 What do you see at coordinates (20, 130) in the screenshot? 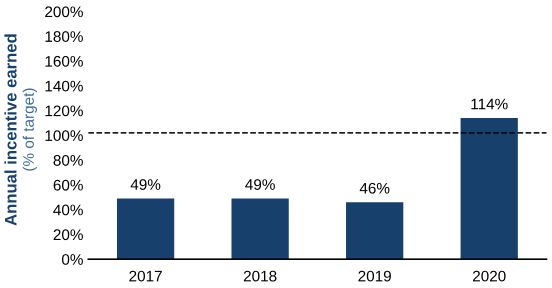
I see `y-axis-title: Annual incentive earned (% of target)` at bounding box center [20, 130].